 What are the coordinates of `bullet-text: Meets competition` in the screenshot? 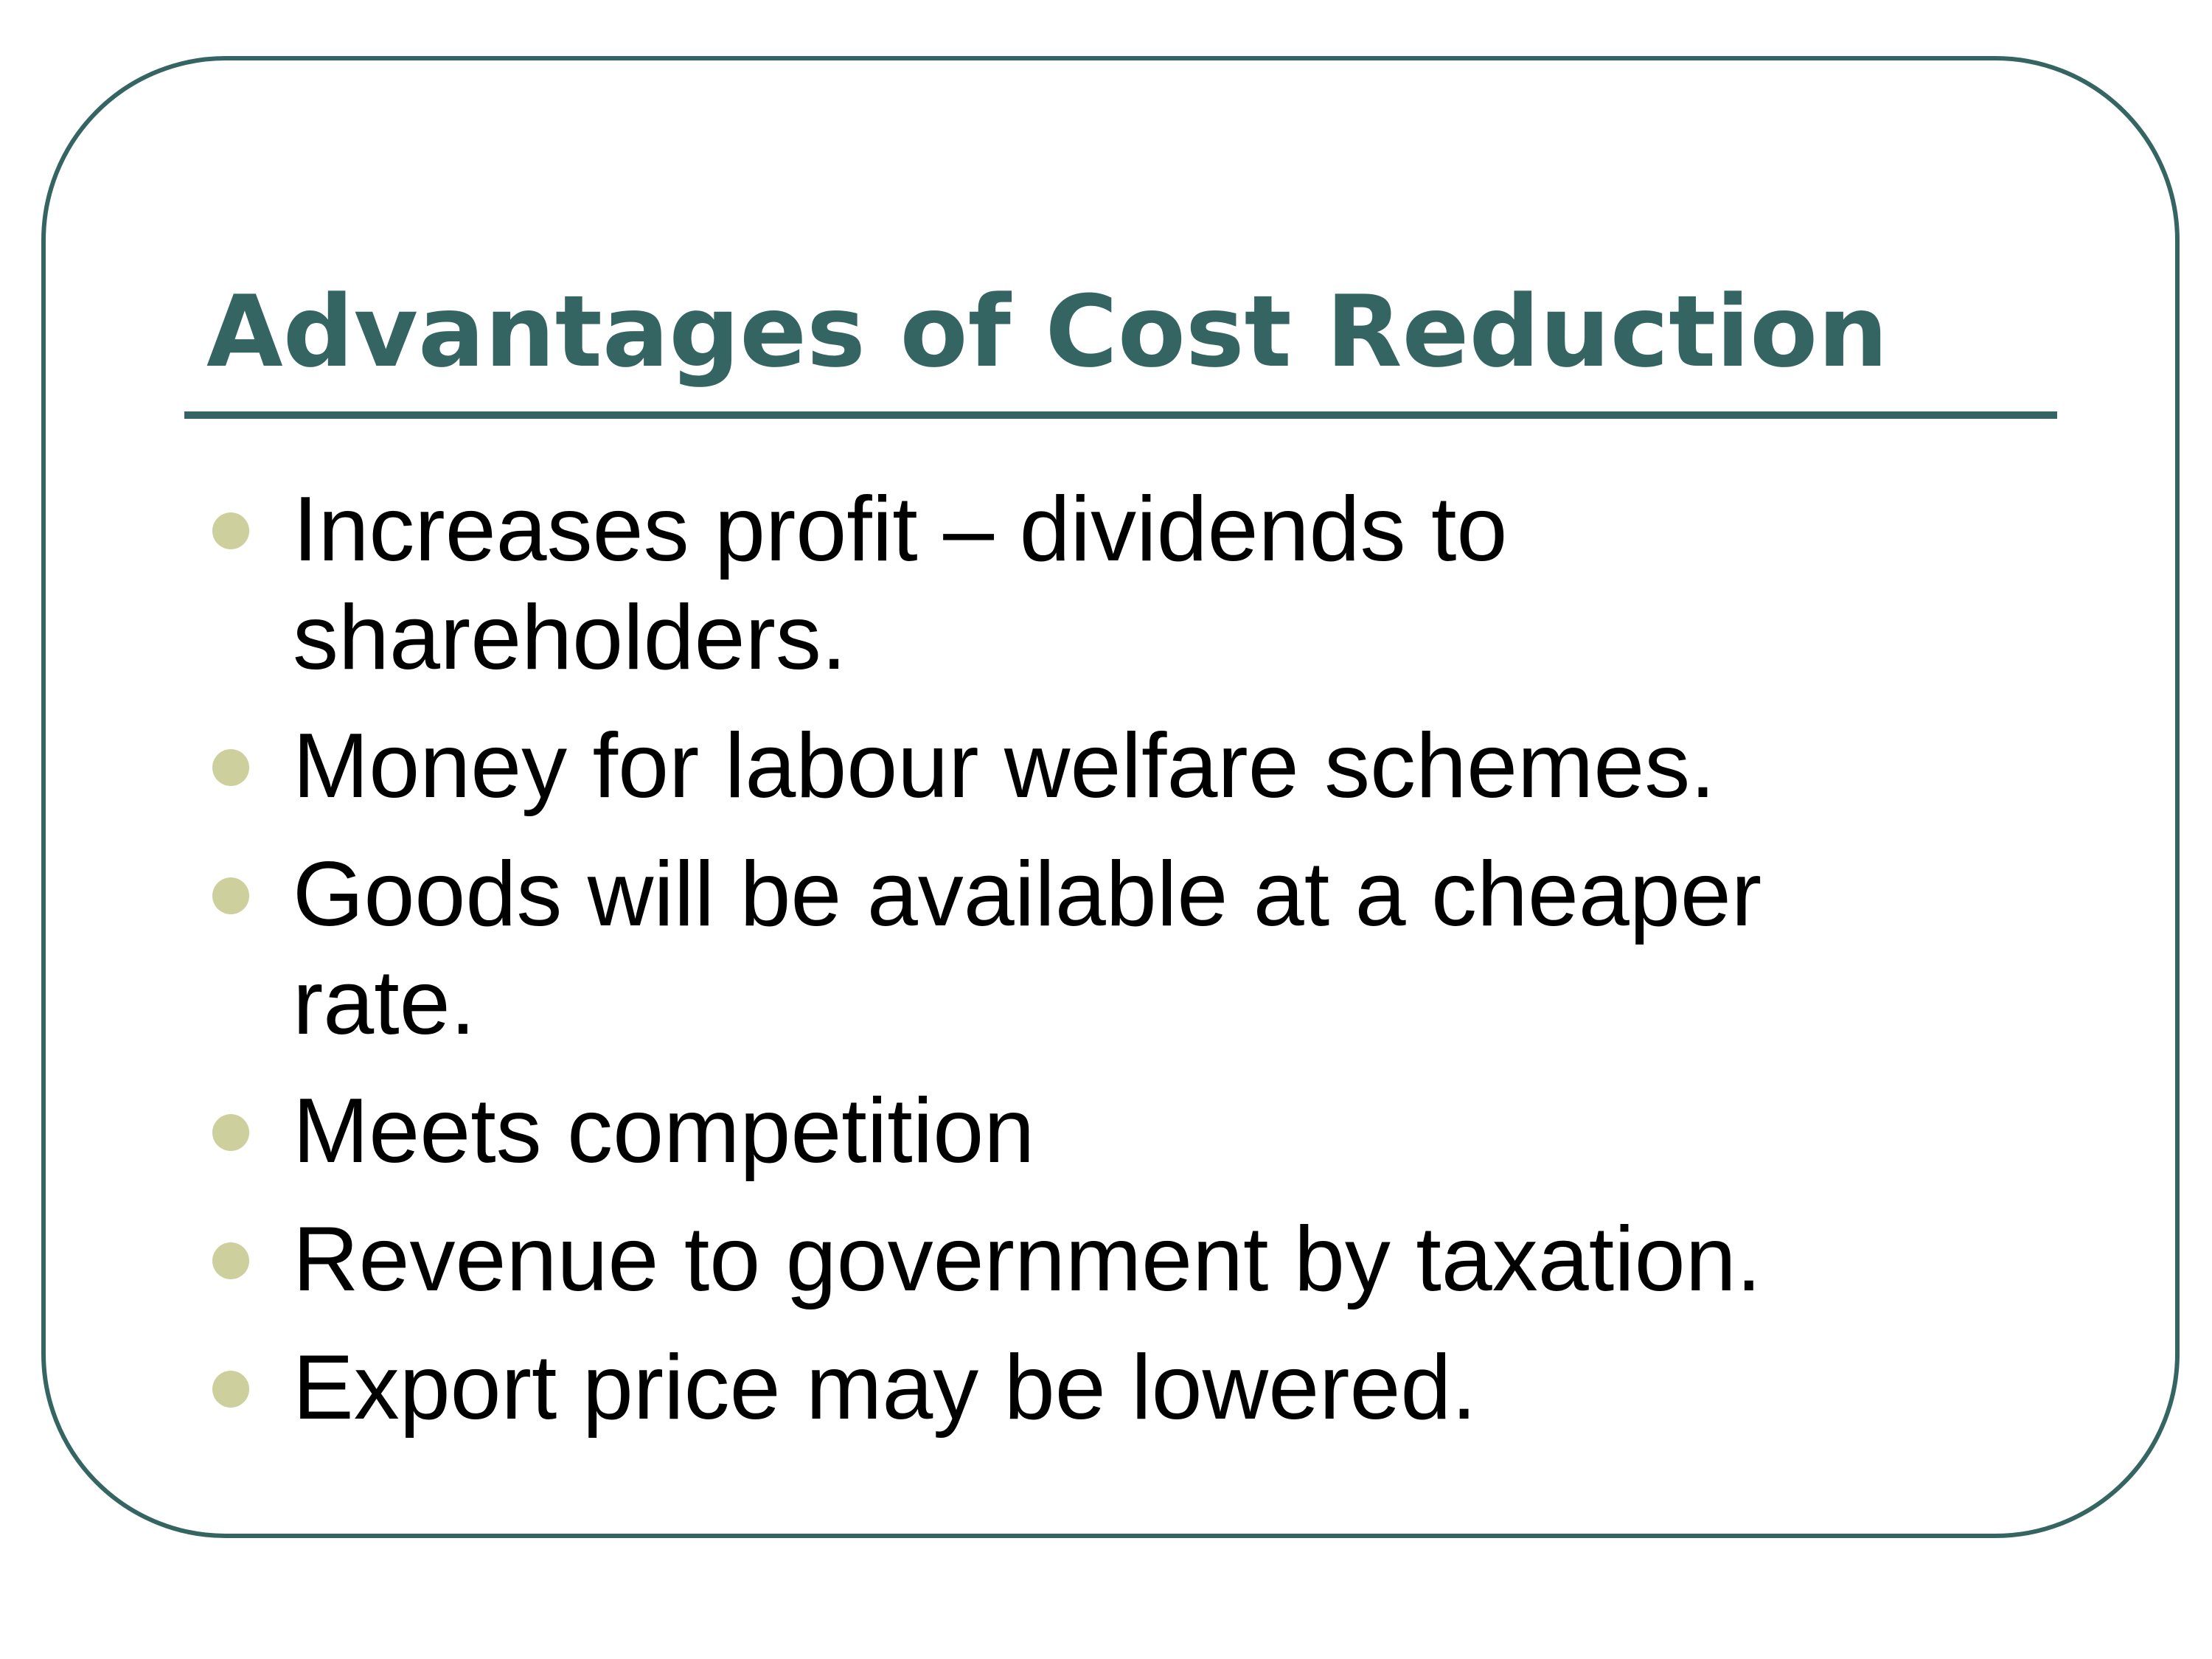 It's located at (664, 1131).